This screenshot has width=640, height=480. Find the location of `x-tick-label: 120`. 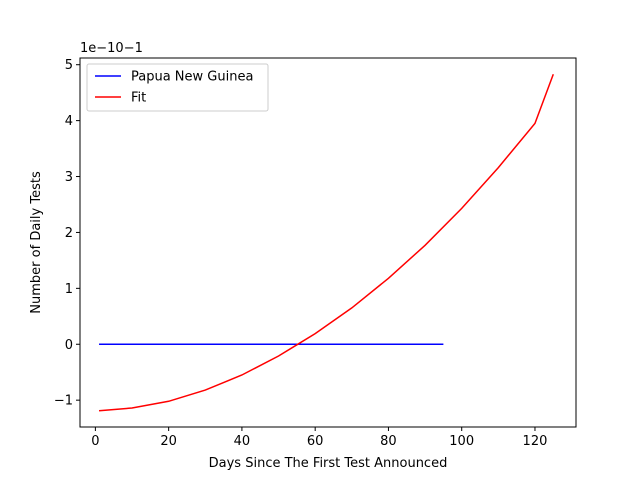

x-tick-label: 120 is located at coordinates (535, 441).